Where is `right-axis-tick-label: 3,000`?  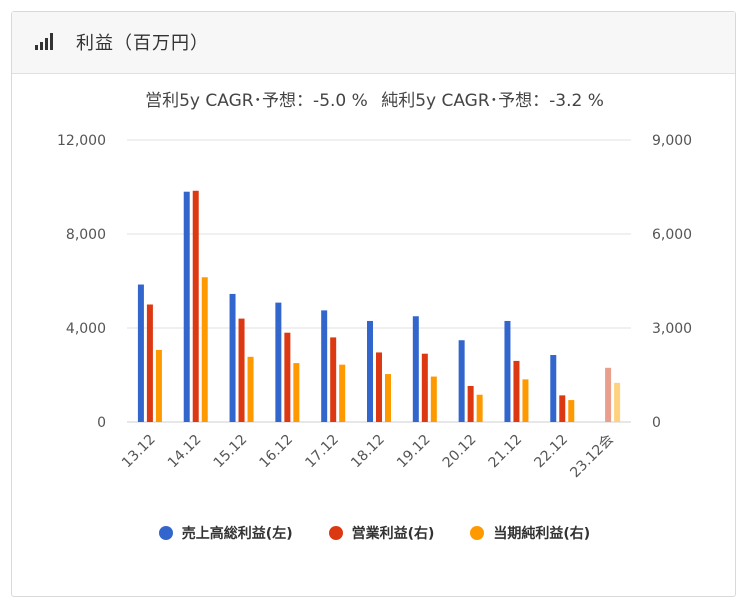 right-axis-tick-label: 3,000 is located at coordinates (672, 329).